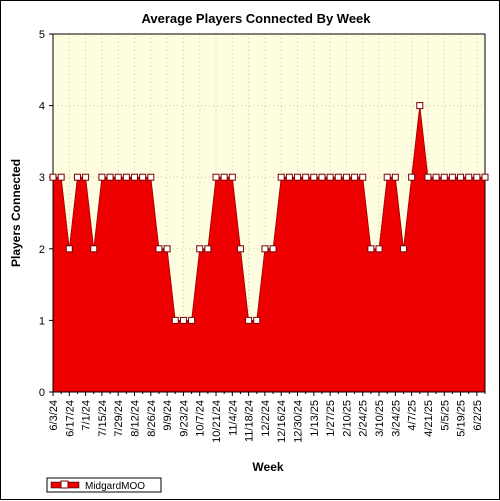 This screenshot has width=500, height=501. What do you see at coordinates (250, 421) in the screenshot?
I see `x-tick-label: 11/18/24` at bounding box center [250, 421].